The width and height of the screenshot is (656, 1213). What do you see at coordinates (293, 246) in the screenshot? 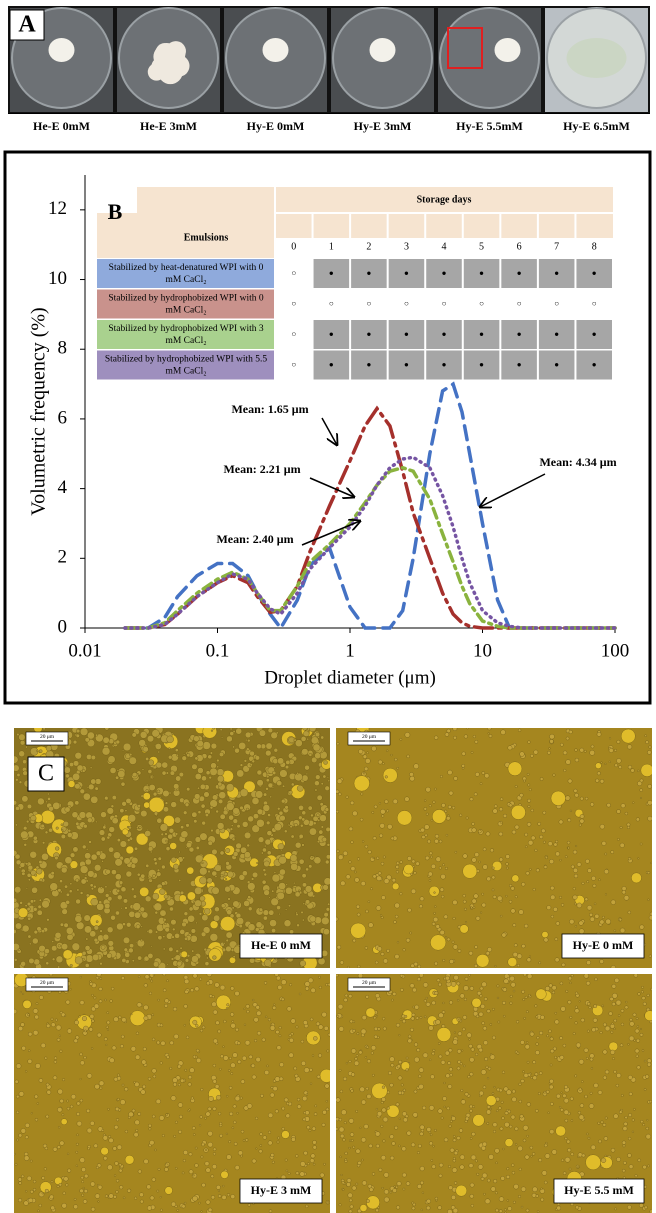
I see `day-header: 0` at bounding box center [293, 246].